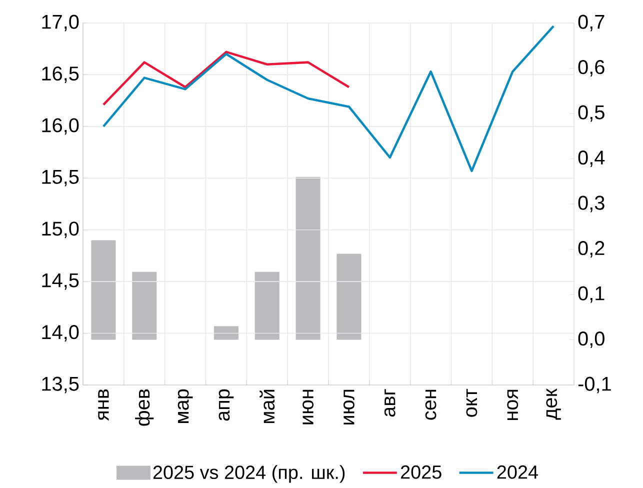 This screenshot has width=643, height=488. Describe the element at coordinates (60, 385) in the screenshot. I see `y-tick-label: 13,5` at that location.